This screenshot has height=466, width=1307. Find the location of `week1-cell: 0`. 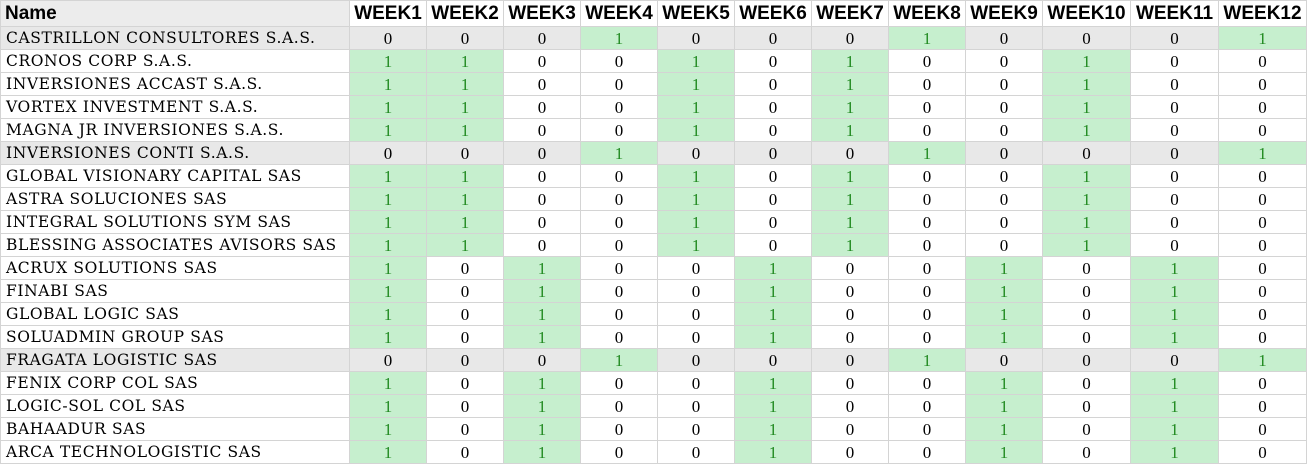

week1-cell: 0 is located at coordinates (388, 153).